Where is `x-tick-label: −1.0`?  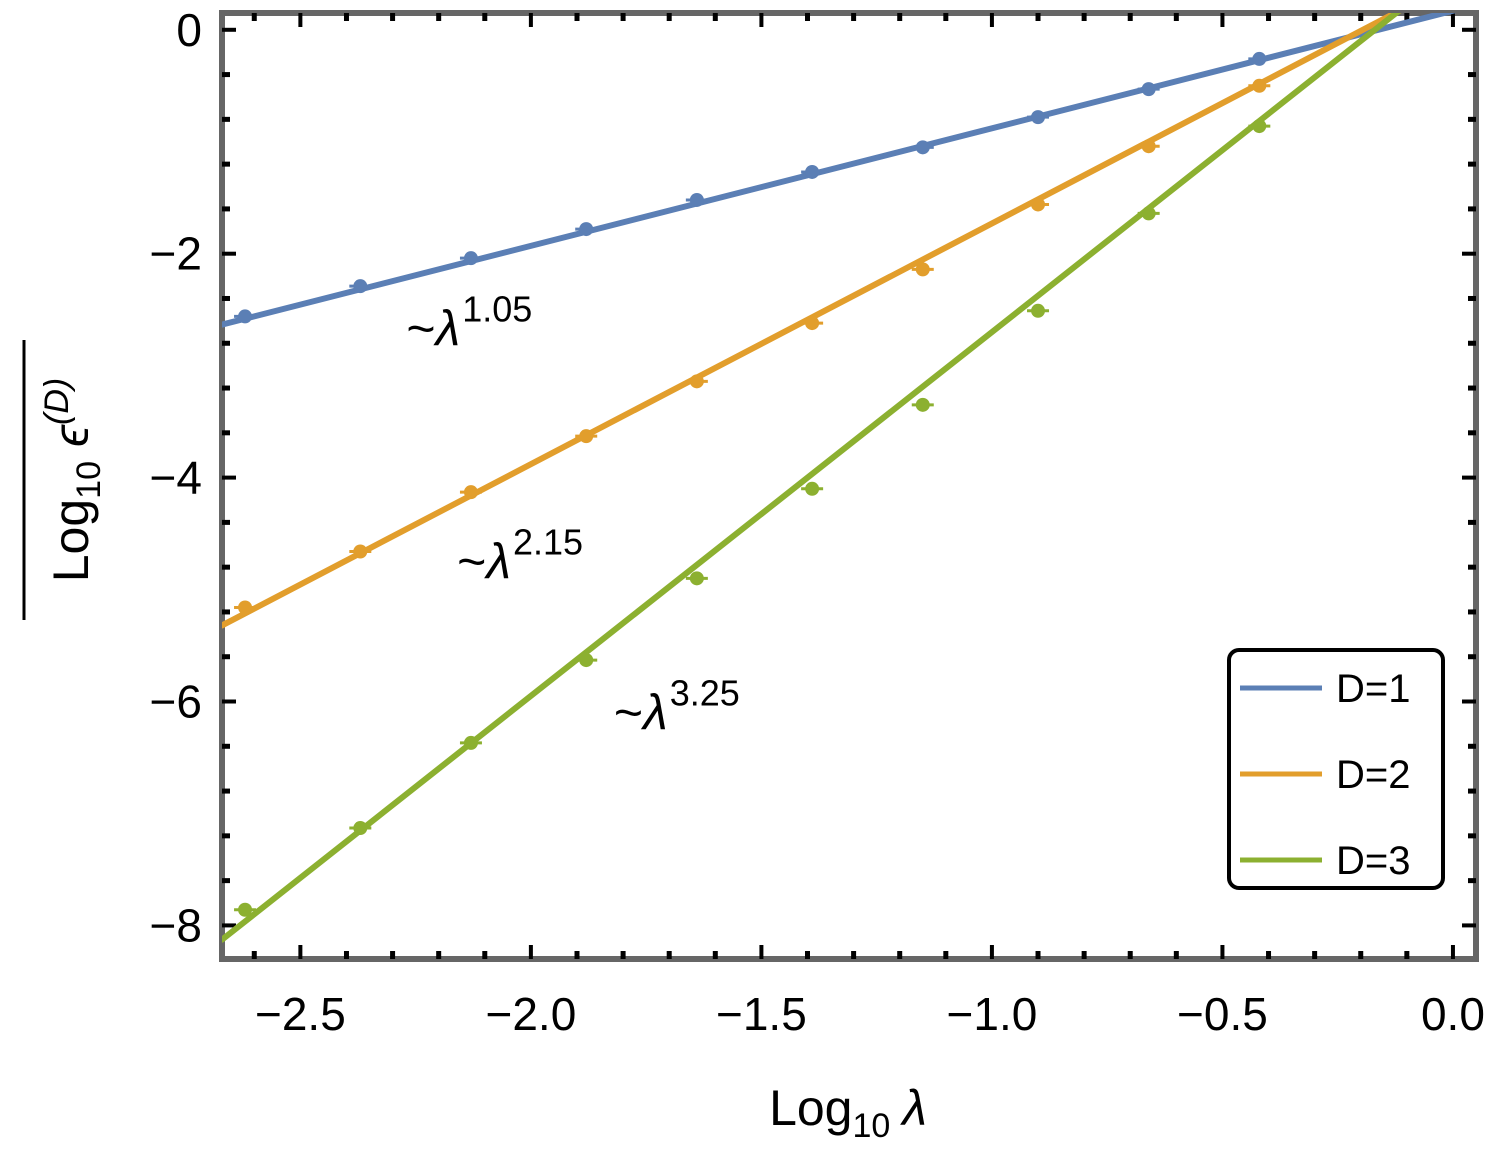
x-tick-label: −1.0 is located at coordinates (992, 1014).